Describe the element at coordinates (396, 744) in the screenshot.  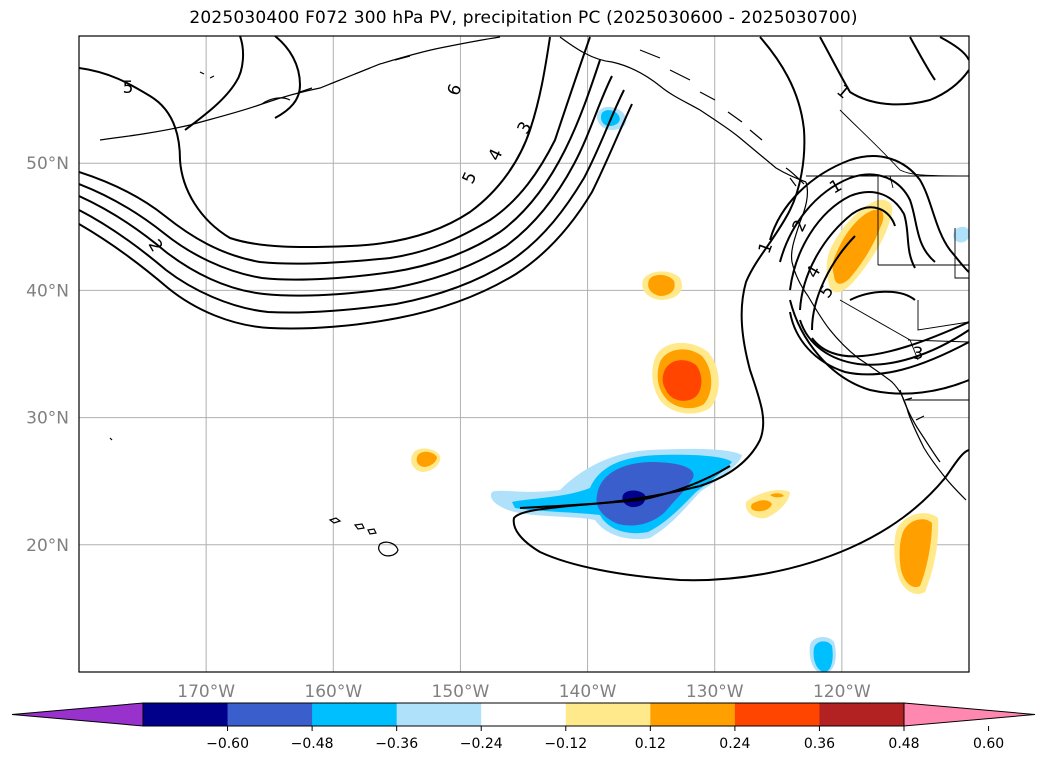
I see `colorbar-tick-label: −0.36` at that location.